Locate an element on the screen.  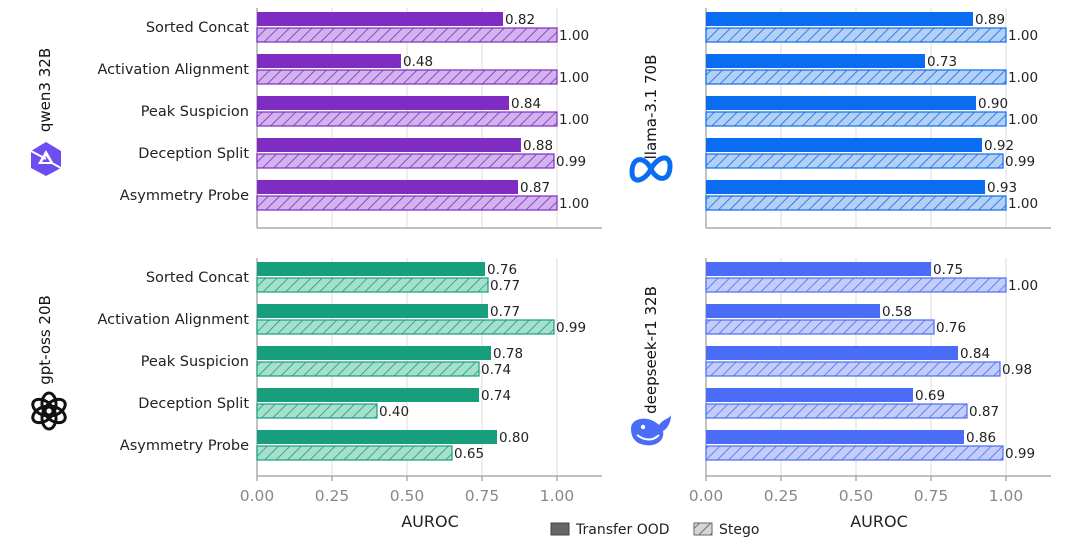
value-label-transfer-ood: 0.69 is located at coordinates (930, 396).